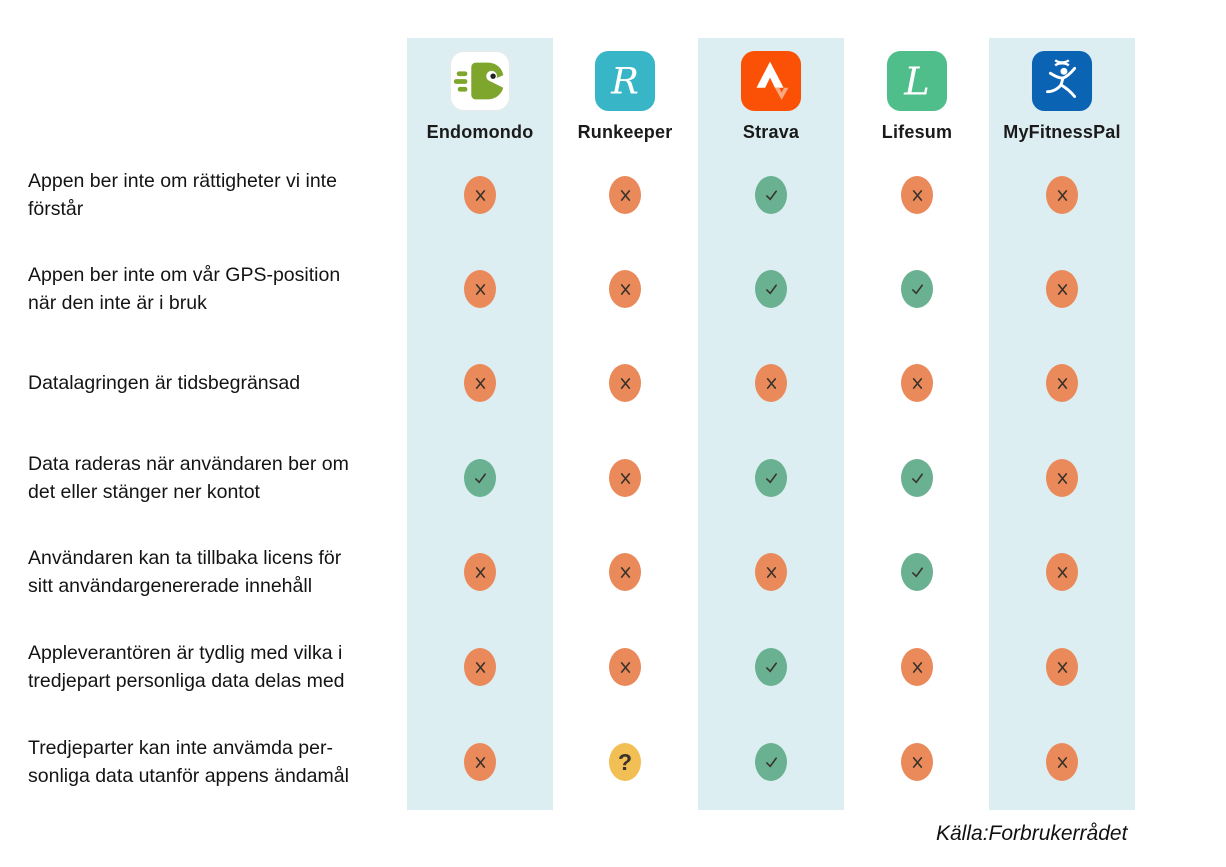 This screenshot has height=867, width=1226. What do you see at coordinates (1062, 132) in the screenshot?
I see `app-name-myfitnesspal: MyFitnessPal` at bounding box center [1062, 132].